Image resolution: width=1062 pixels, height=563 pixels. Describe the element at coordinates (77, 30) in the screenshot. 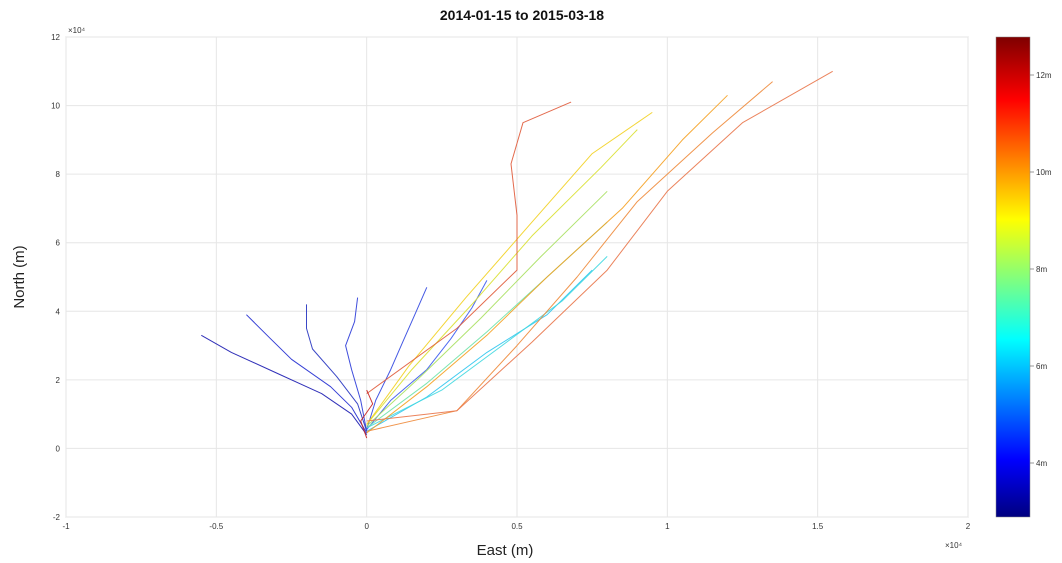

I see `y-exponent-label: ×10⁴` at that location.